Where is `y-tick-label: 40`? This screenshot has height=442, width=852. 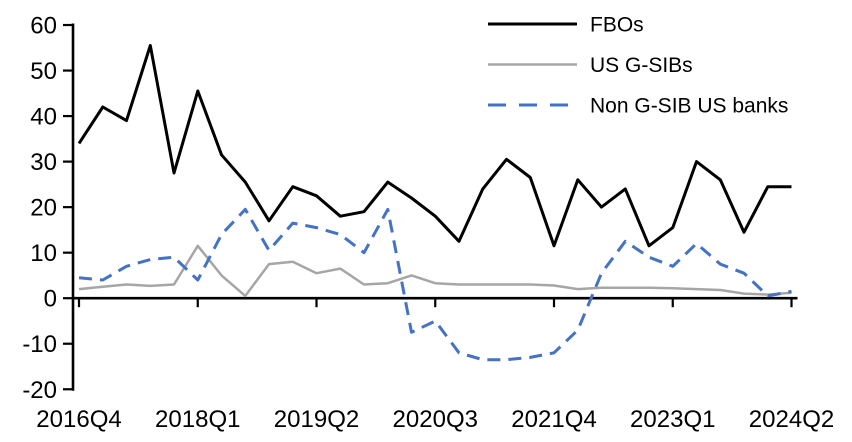 y-tick-label: 40 is located at coordinates (43, 117).